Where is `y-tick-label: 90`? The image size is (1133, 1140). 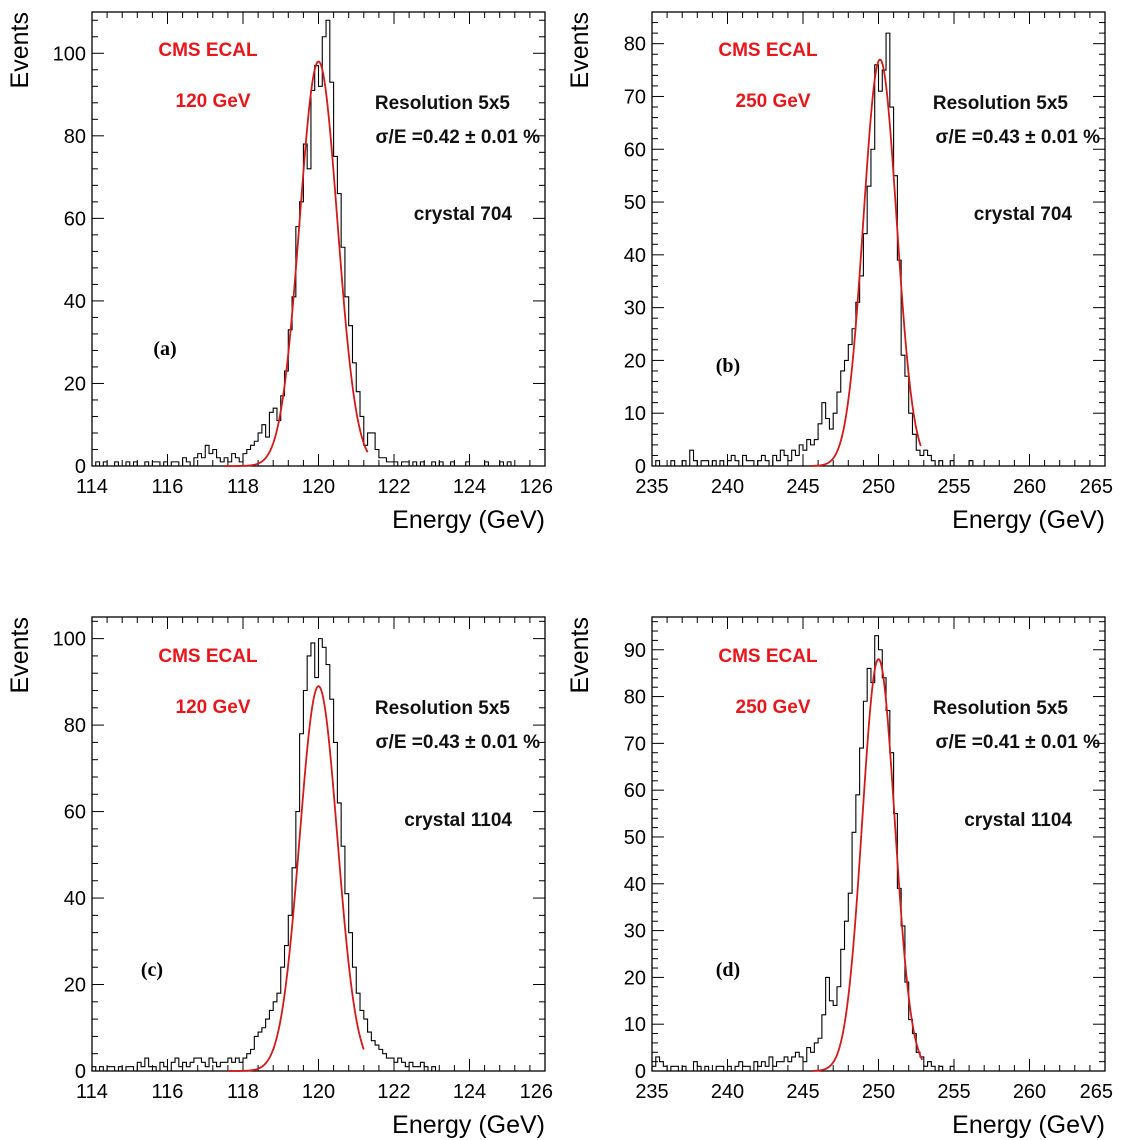 y-tick-label: 90 is located at coordinates (635, 651).